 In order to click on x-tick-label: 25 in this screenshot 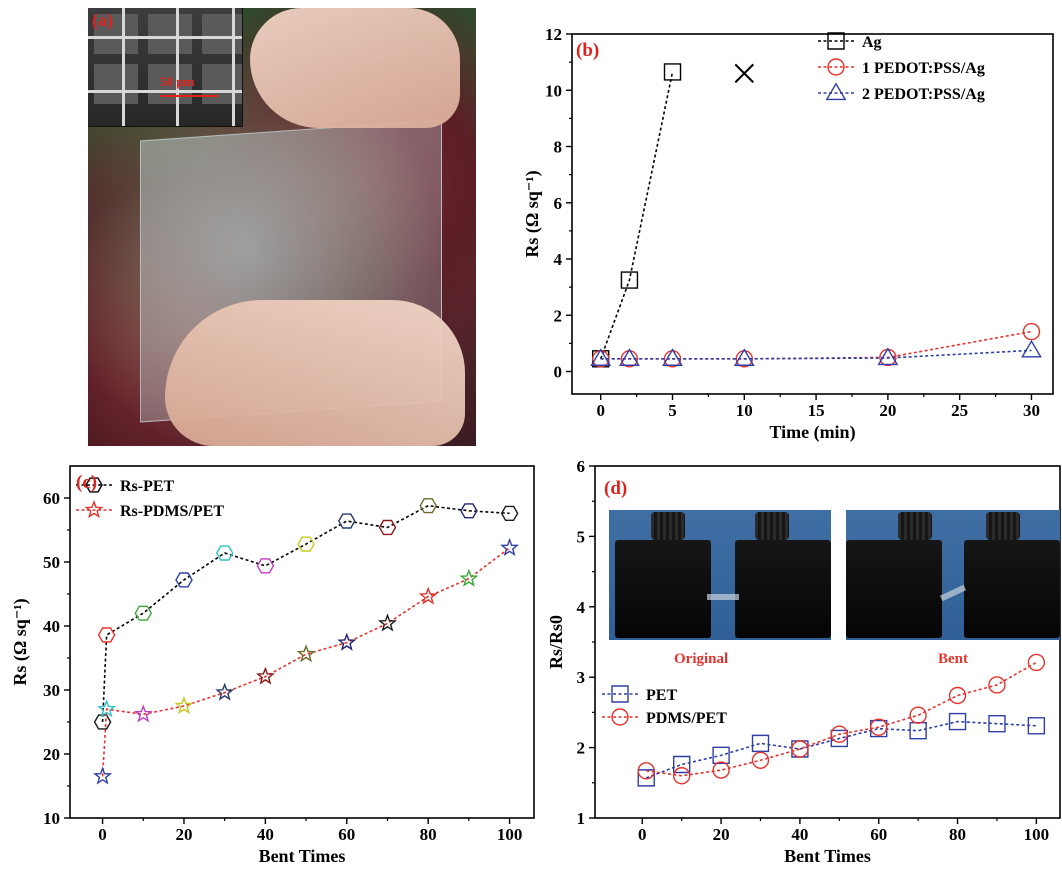, I will do `click(959, 410)`.